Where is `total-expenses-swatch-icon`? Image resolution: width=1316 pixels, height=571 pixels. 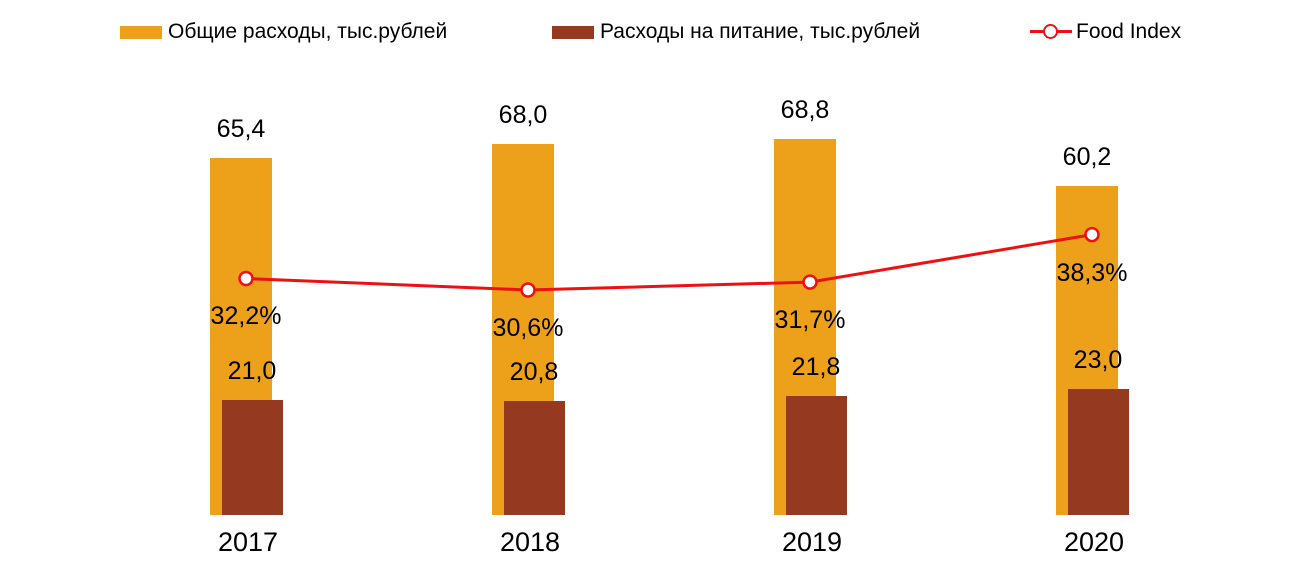 total-expenses-swatch-icon is located at coordinates (141, 32).